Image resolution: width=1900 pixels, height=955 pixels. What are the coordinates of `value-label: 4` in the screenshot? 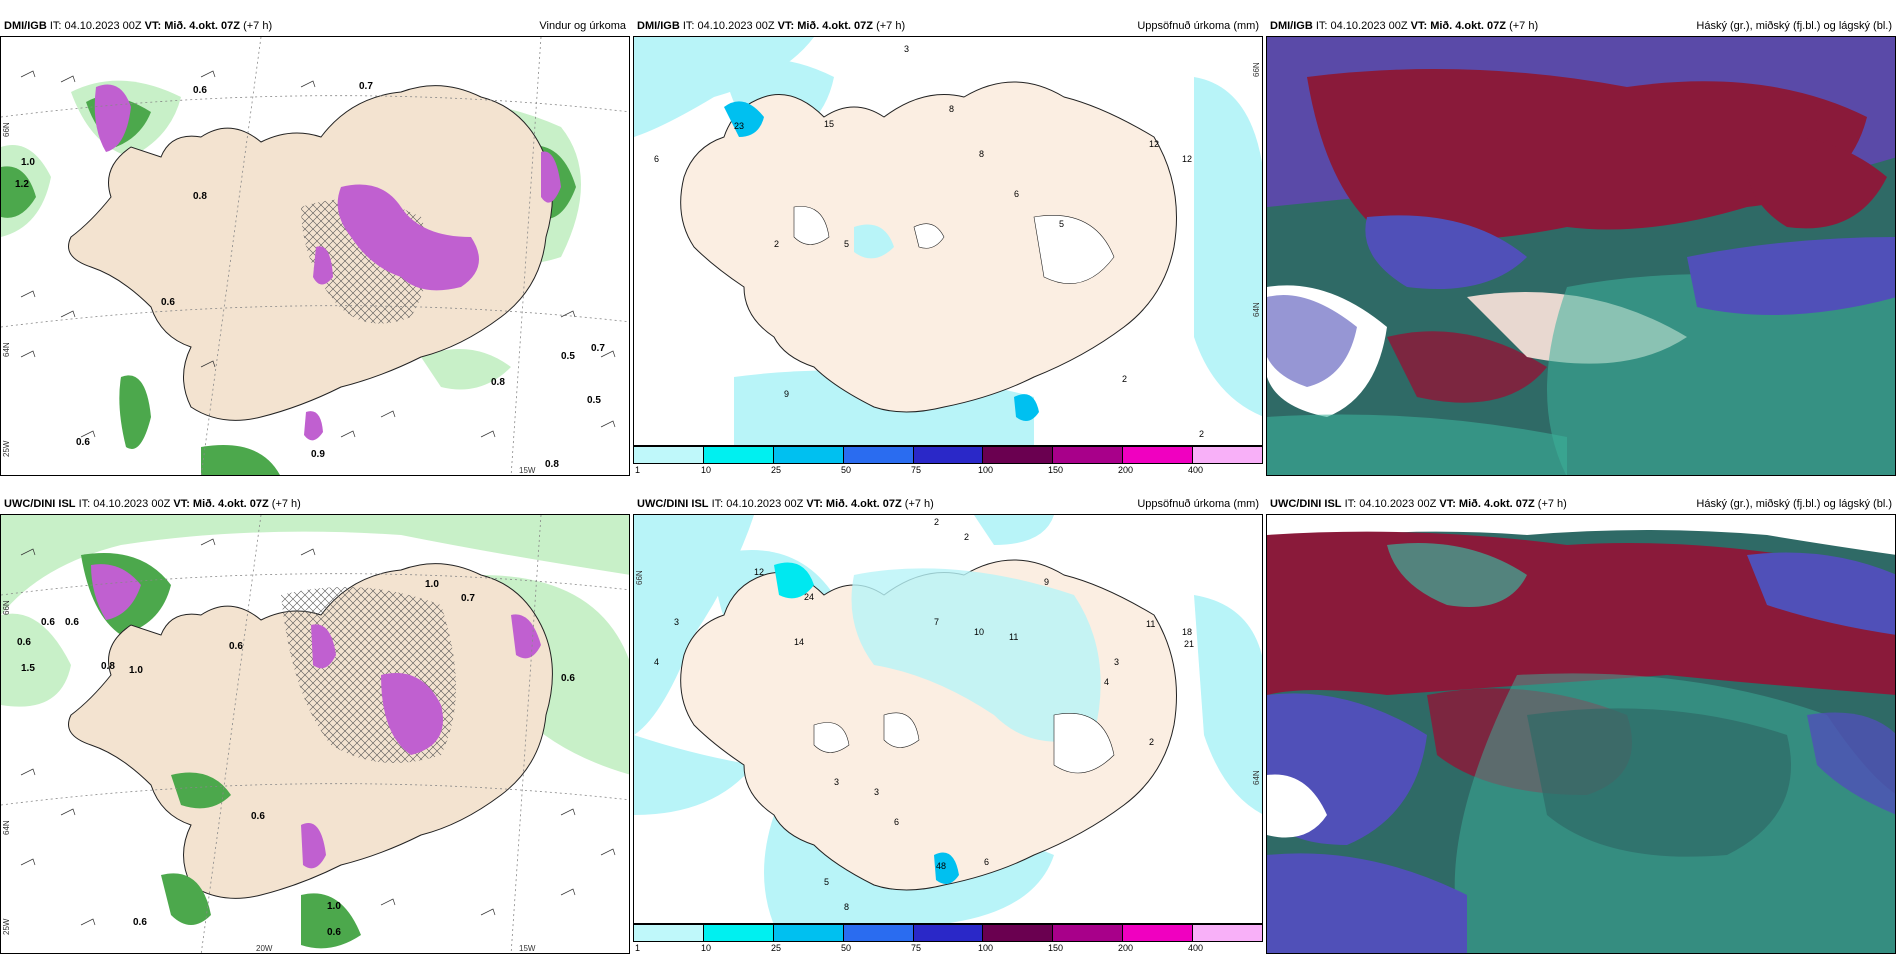 It's located at (1106, 682).